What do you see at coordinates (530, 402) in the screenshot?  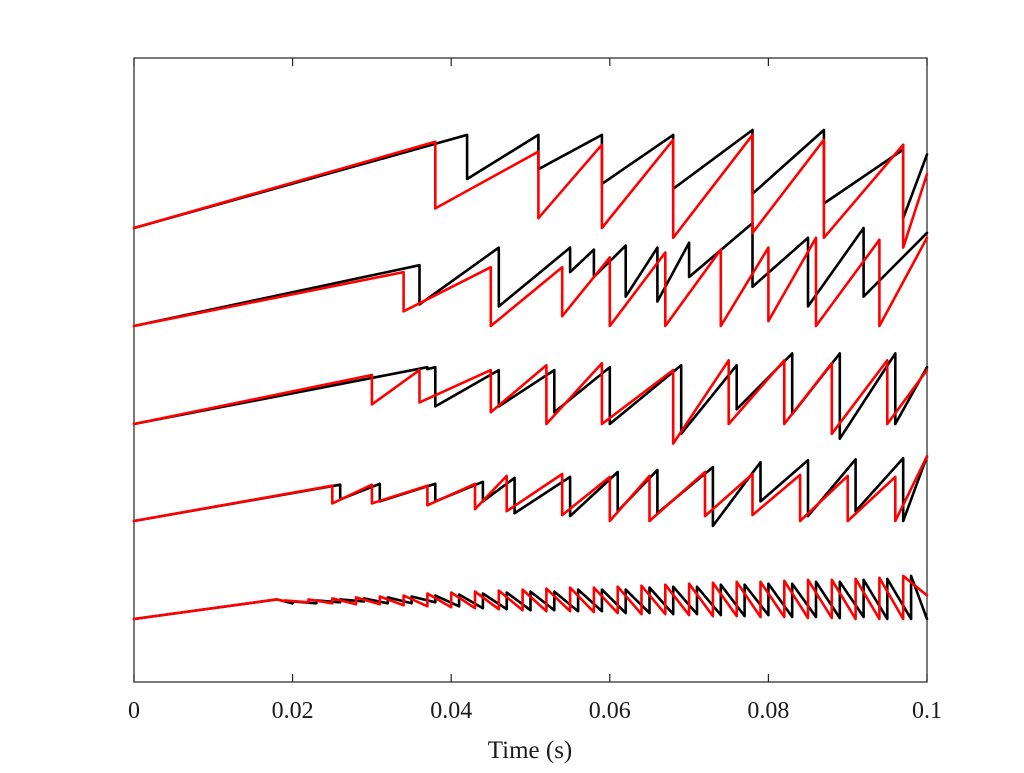 I see `trace-3-red-line` at bounding box center [530, 402].